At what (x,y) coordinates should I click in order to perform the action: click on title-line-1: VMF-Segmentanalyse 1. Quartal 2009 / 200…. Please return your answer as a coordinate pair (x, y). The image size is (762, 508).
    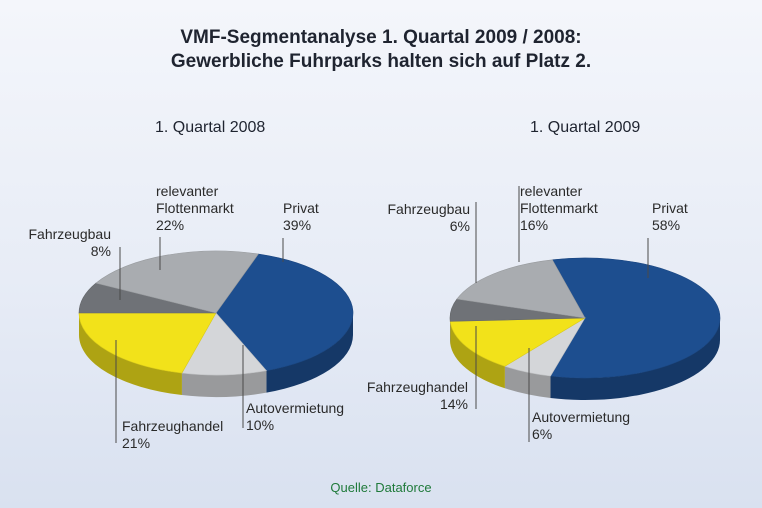
    Looking at the image, I should click on (381, 37).